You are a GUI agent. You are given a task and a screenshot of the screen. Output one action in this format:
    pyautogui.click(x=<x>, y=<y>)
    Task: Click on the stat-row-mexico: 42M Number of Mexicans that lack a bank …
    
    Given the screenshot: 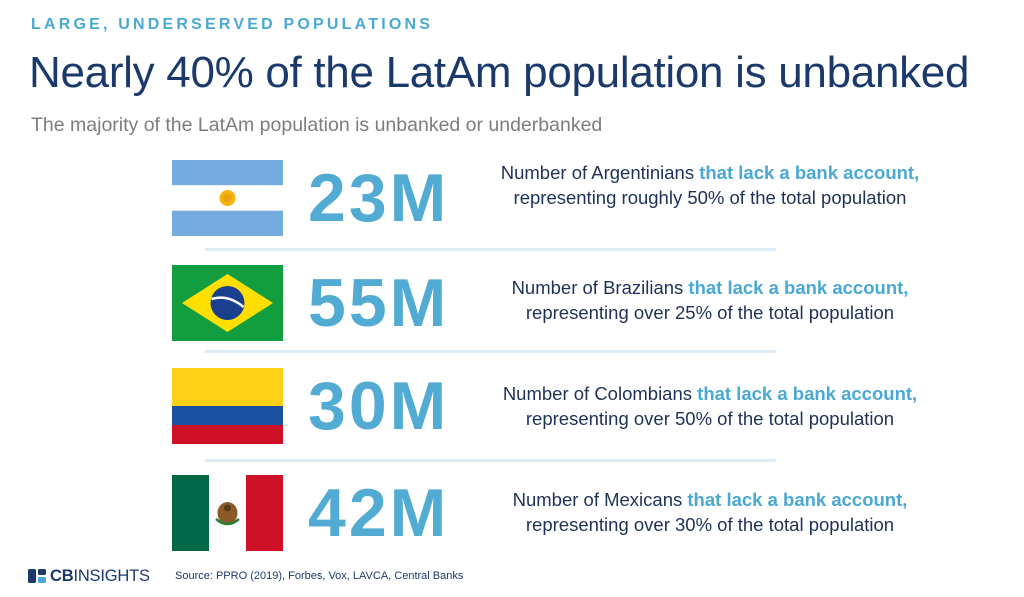 What is the action you would take?
    pyautogui.click(x=512, y=515)
    